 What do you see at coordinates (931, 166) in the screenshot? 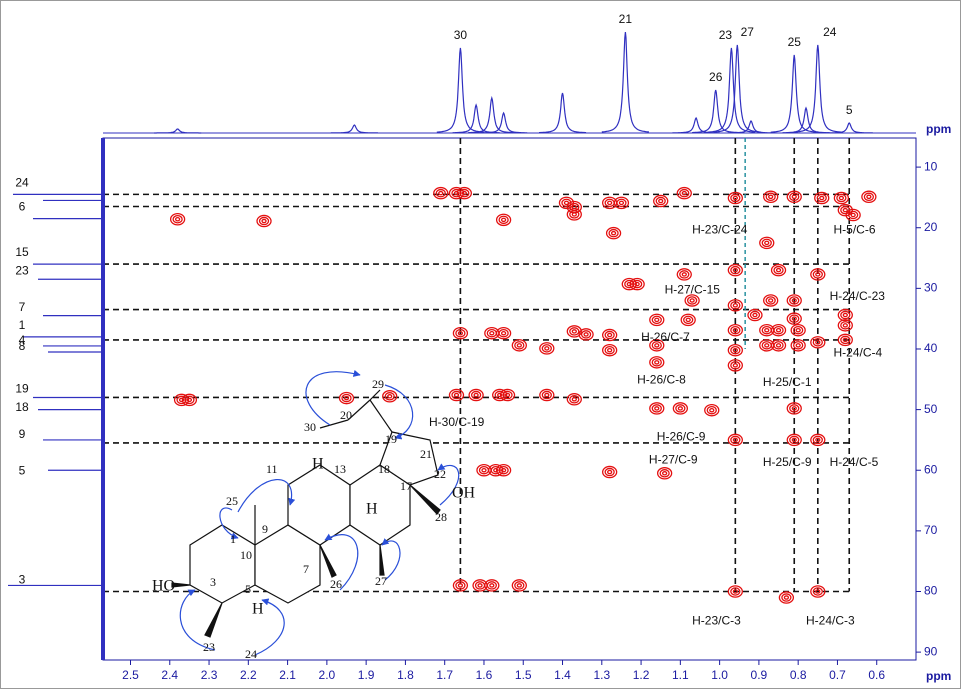
I see `y-tick-label: 10` at bounding box center [931, 166].